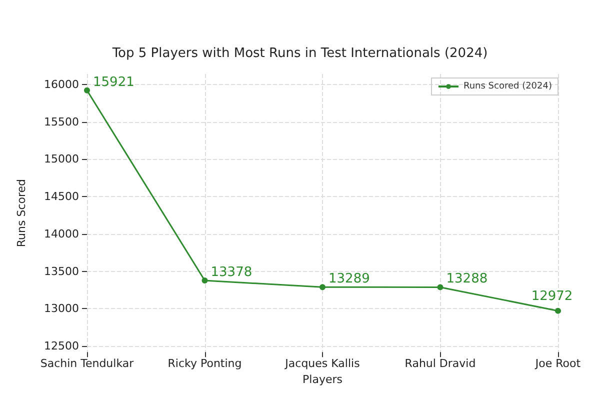 The width and height of the screenshot is (600, 398). Describe the element at coordinates (558, 363) in the screenshot. I see `x-tick-label: Joe Root` at that location.